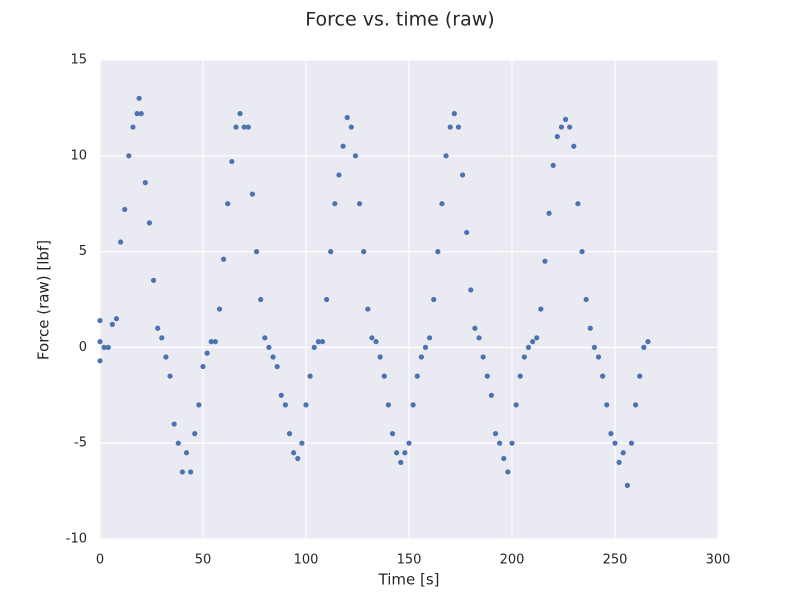  Describe the element at coordinates (80, 443) in the screenshot. I see `y-tick-label: -5` at that location.